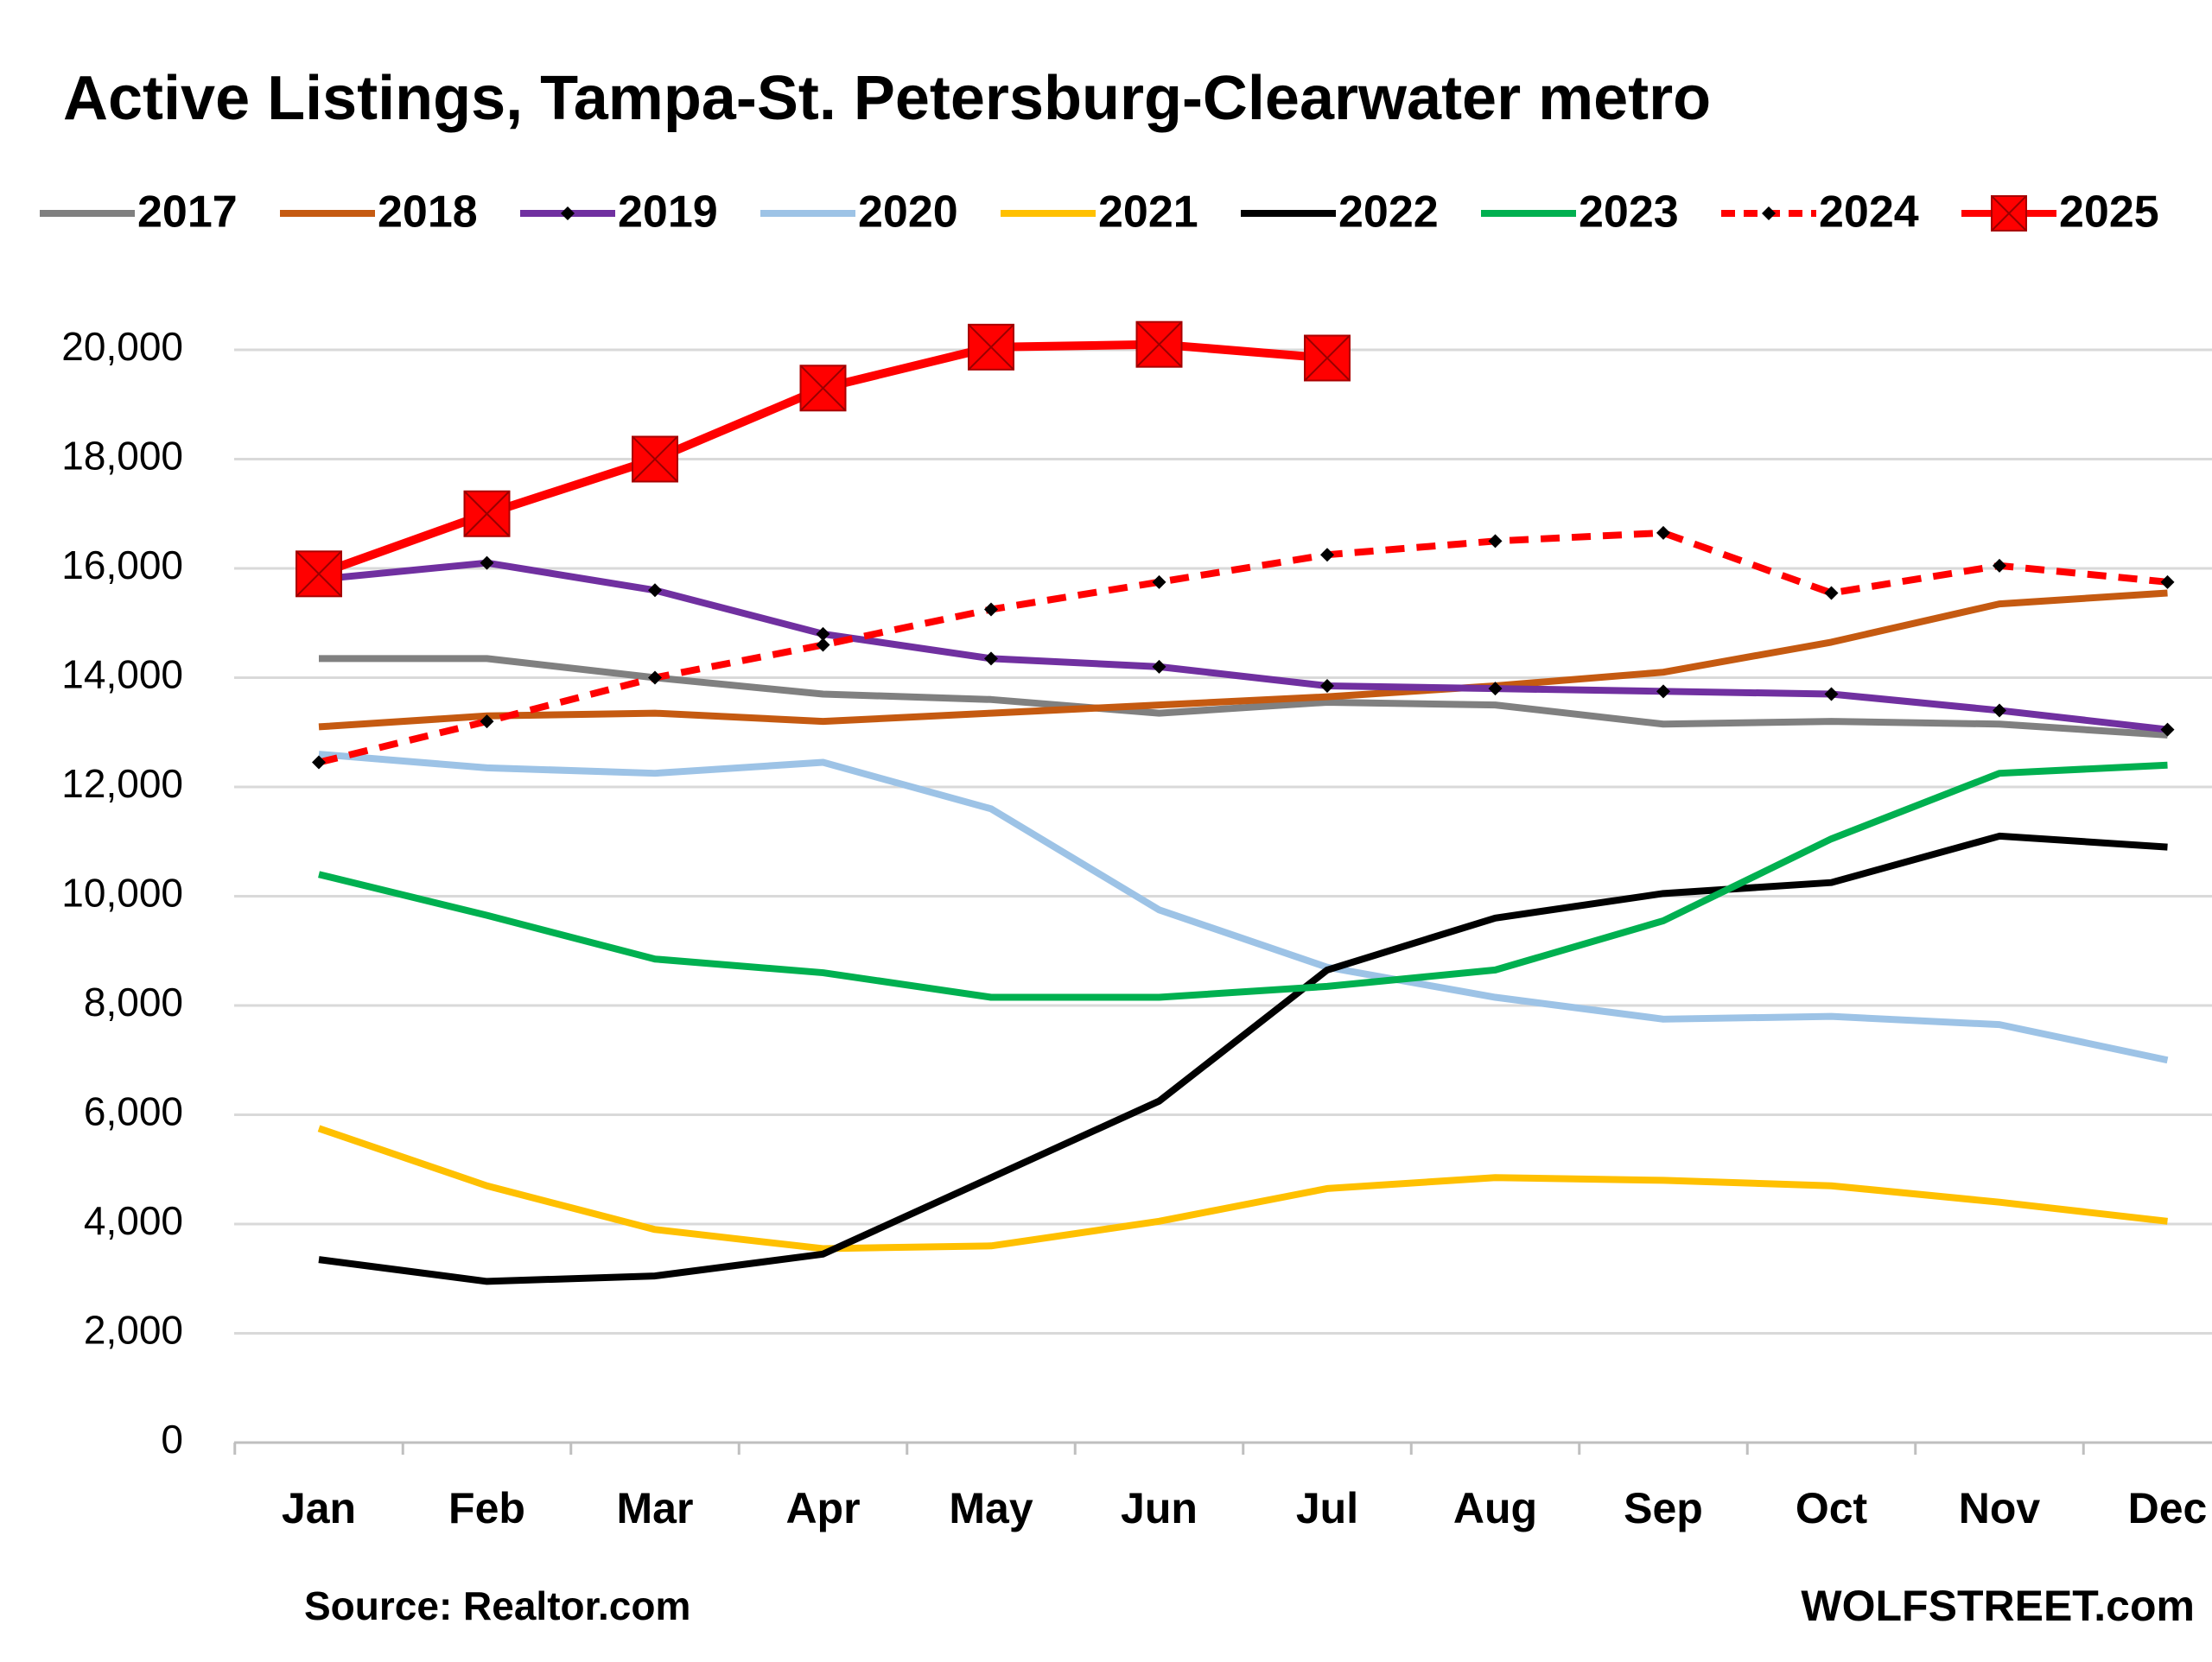 The image size is (2212, 1662). What do you see at coordinates (497, 1605) in the screenshot?
I see `source: Source: Realtor.com` at bounding box center [497, 1605].